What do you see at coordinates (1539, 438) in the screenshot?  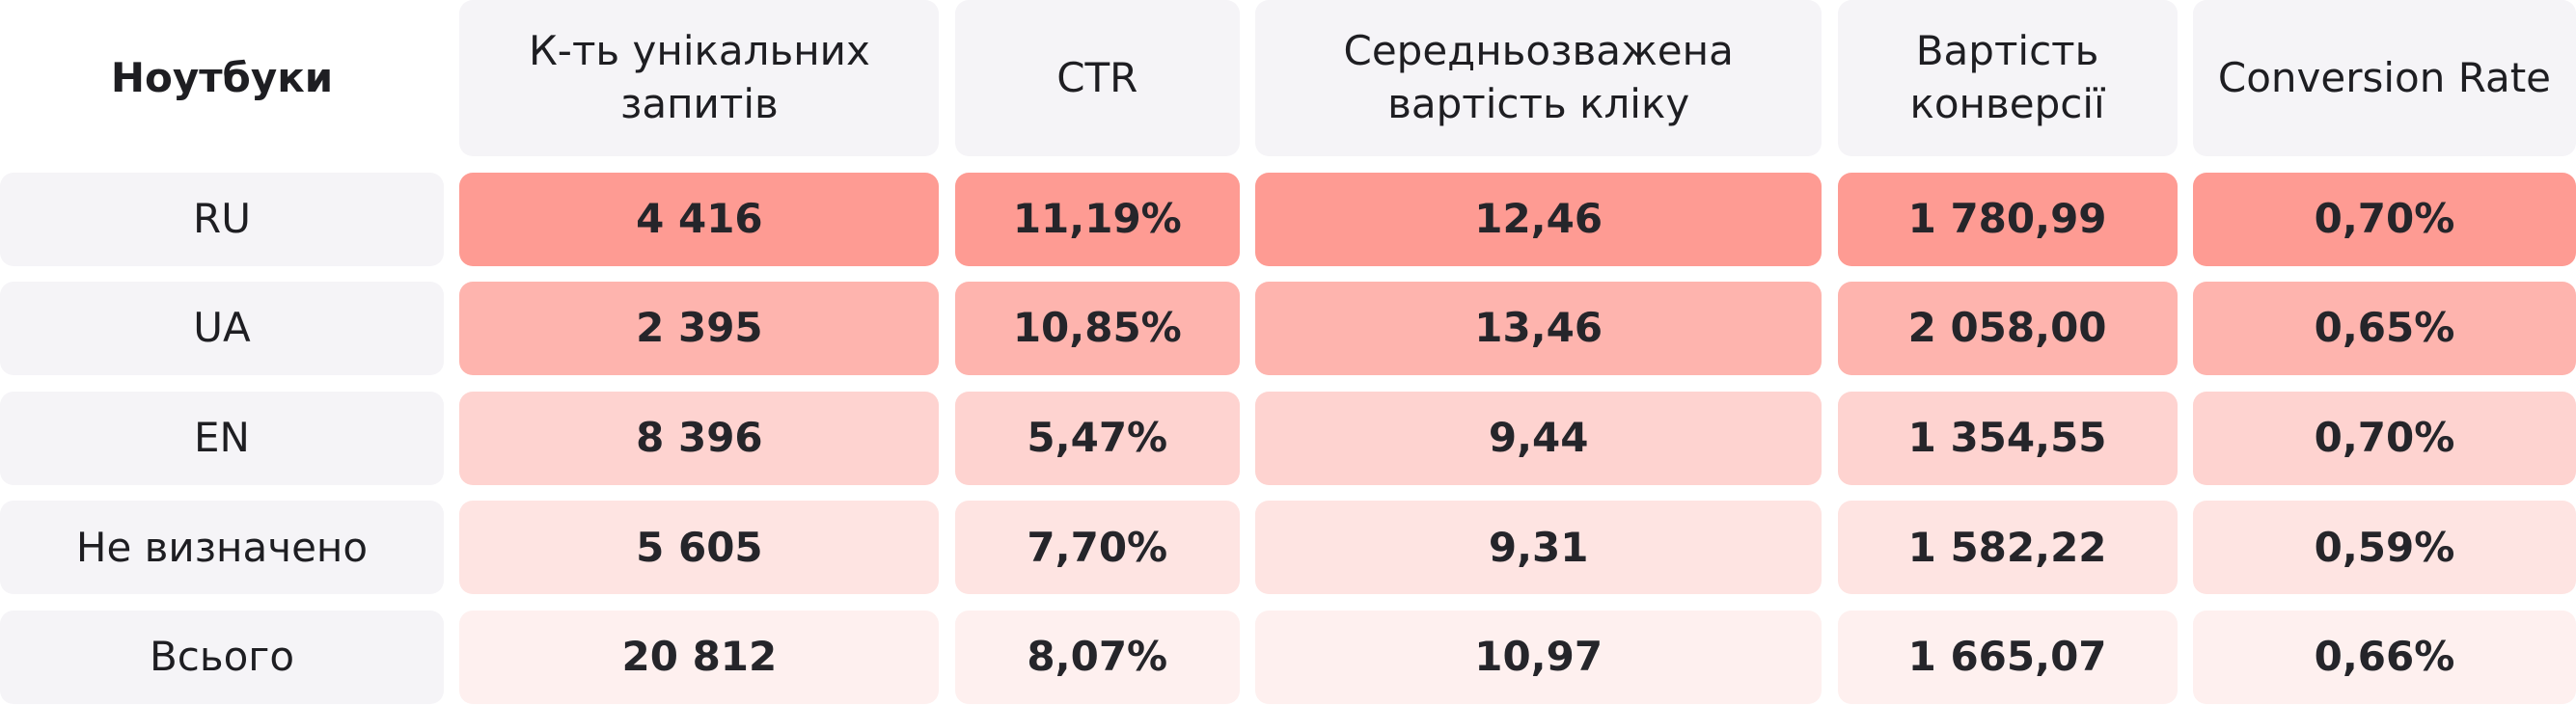 I see `value-cell: 9,44` at bounding box center [1539, 438].